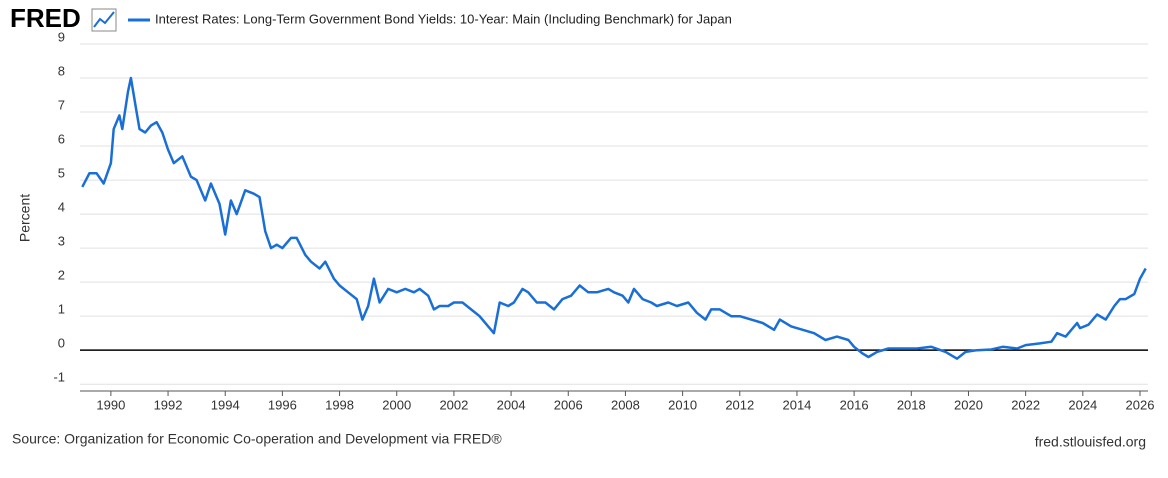 The height and width of the screenshot is (478, 1168). Describe the element at coordinates (739, 404) in the screenshot. I see `x-tick-label: 2012` at that location.